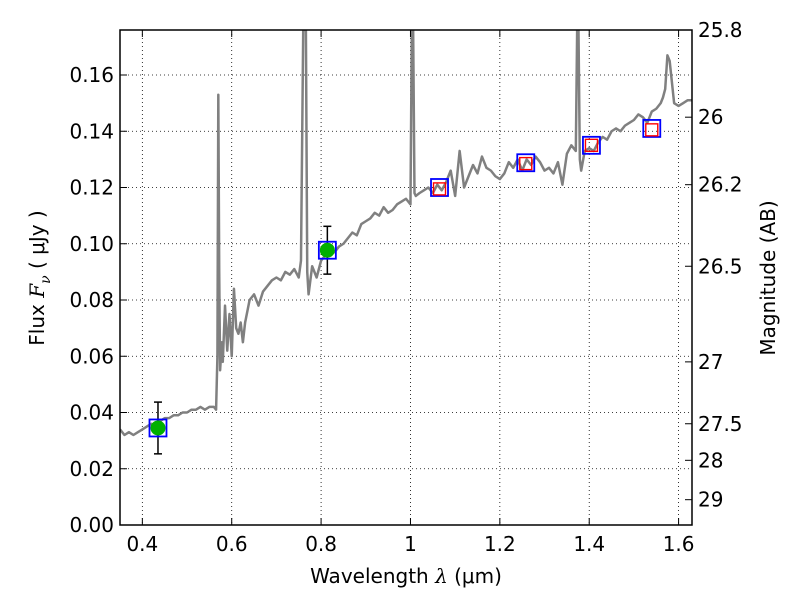 Image resolution: width=800 pixels, height=600 pixels. I want to click on right-tick-label: 26.5, so click(720, 266).